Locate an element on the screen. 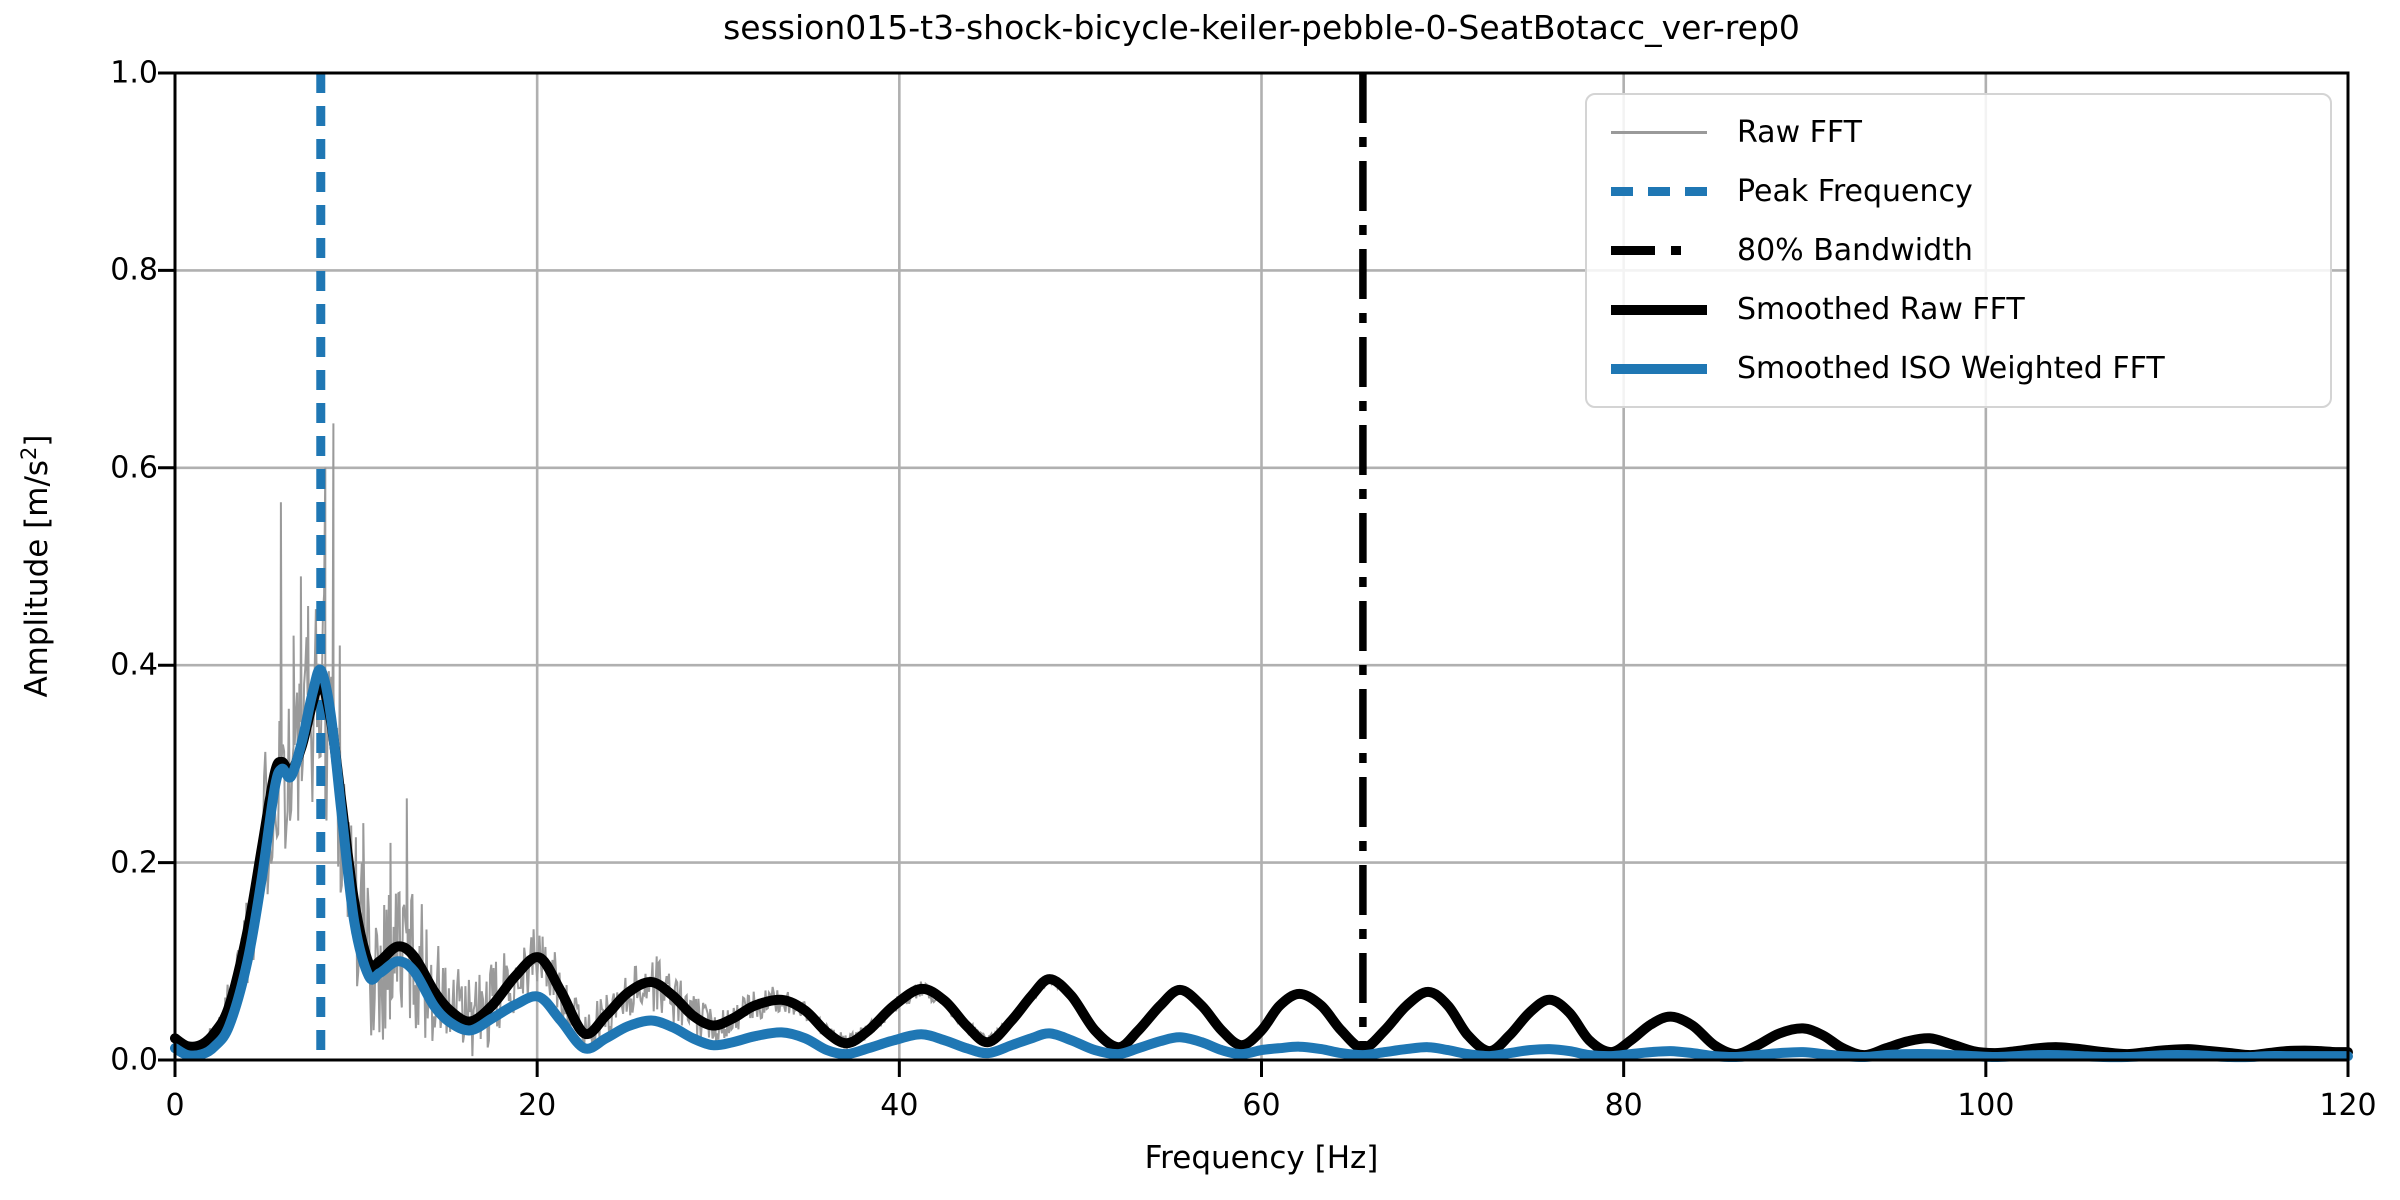  legend-label: Smoothed Raw FFT is located at coordinates (1881, 309).